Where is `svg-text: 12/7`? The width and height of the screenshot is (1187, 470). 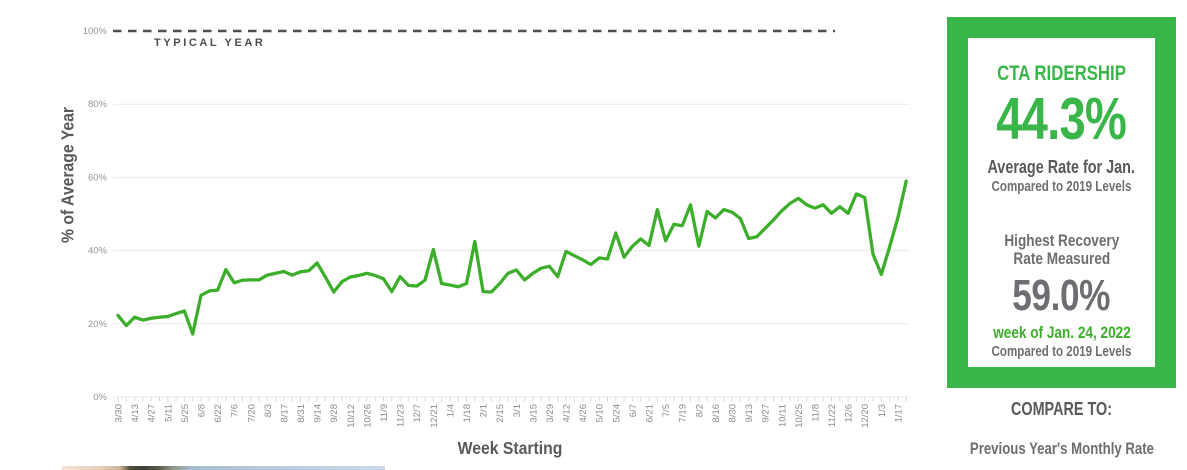
svg-text: 12/7 is located at coordinates (417, 413).